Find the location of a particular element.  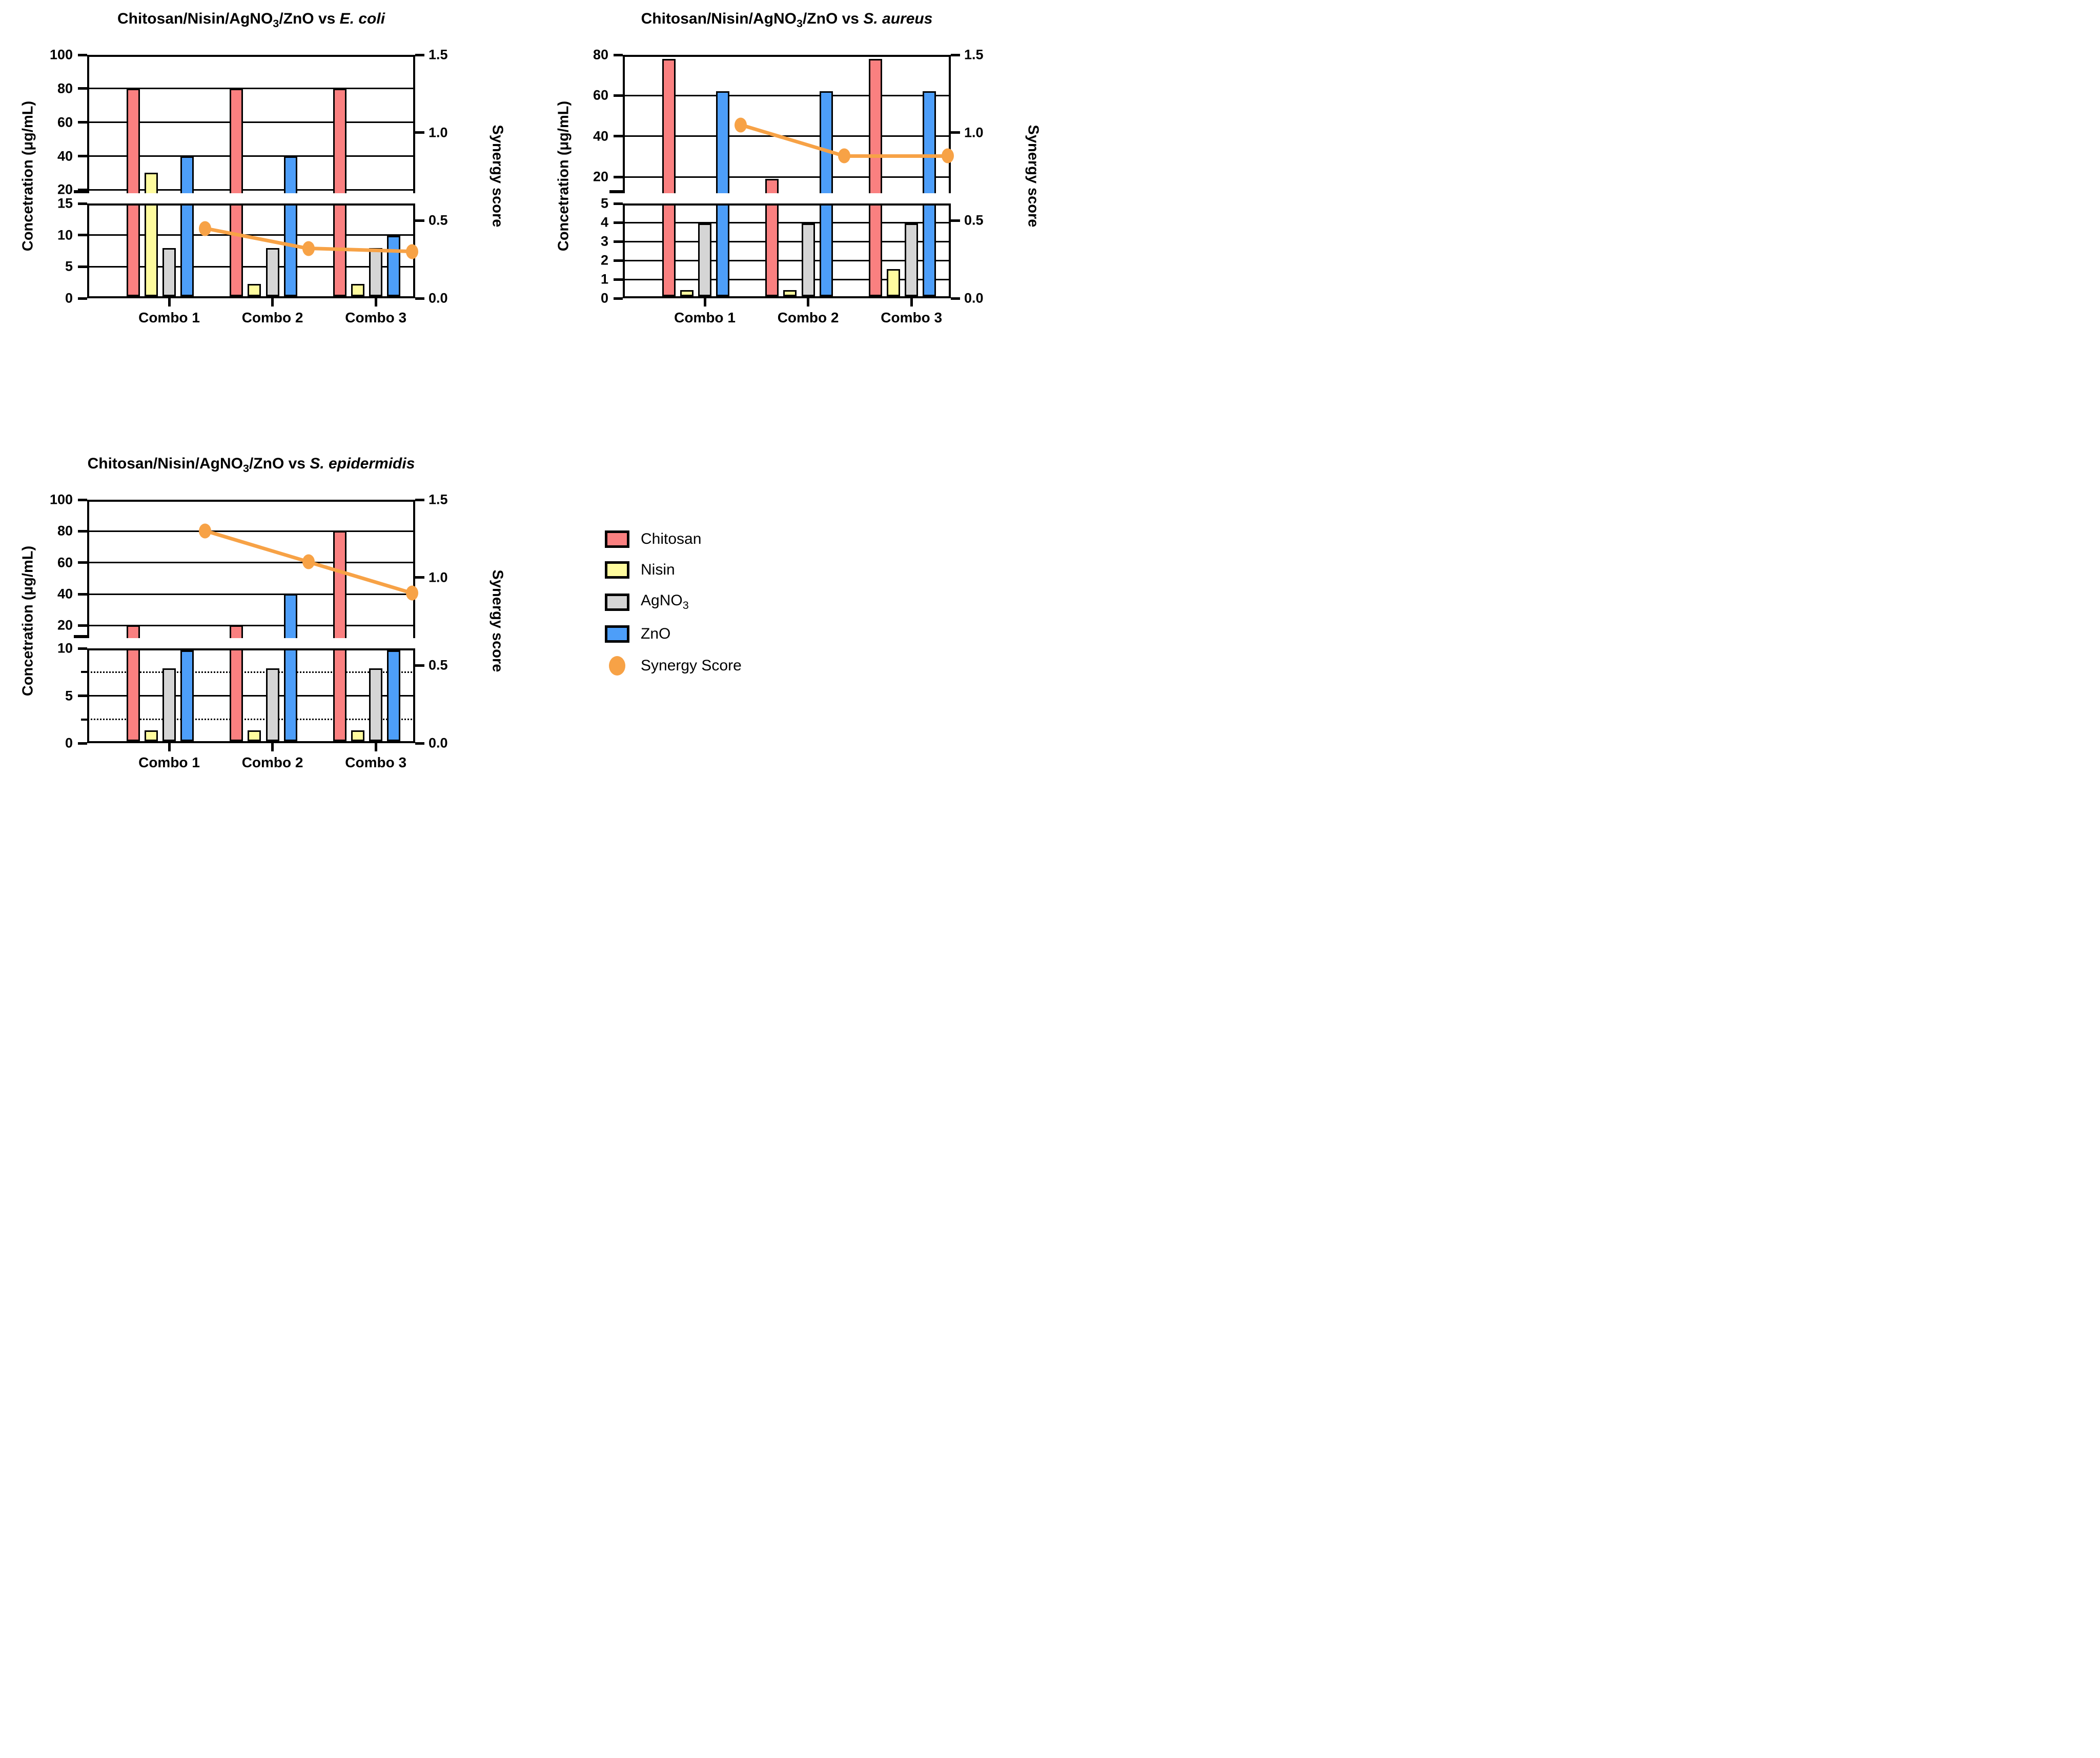

legend-item: AgNO3 is located at coordinates (673, 602).